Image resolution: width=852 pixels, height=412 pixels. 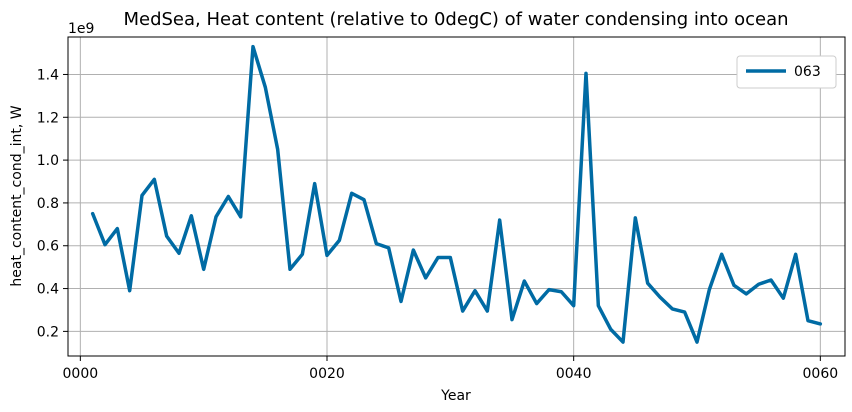 What do you see at coordinates (574, 374) in the screenshot?
I see `x-tick-label: 0040` at bounding box center [574, 374].